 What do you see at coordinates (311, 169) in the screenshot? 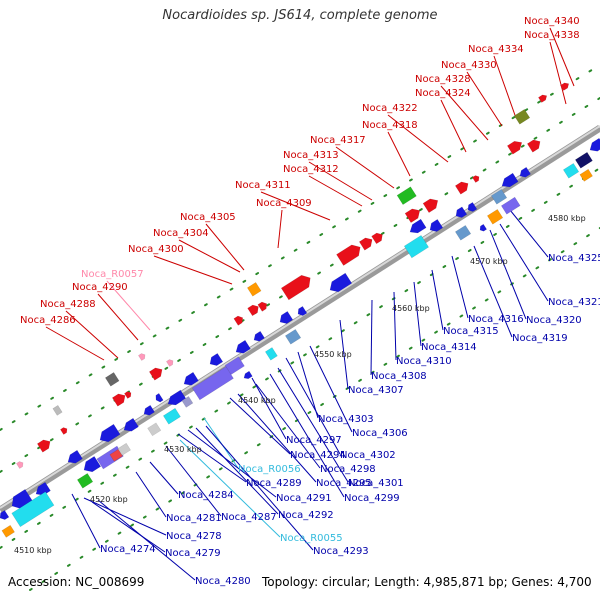
I see `gene-label-forward: Noca_4312` at bounding box center [311, 169].